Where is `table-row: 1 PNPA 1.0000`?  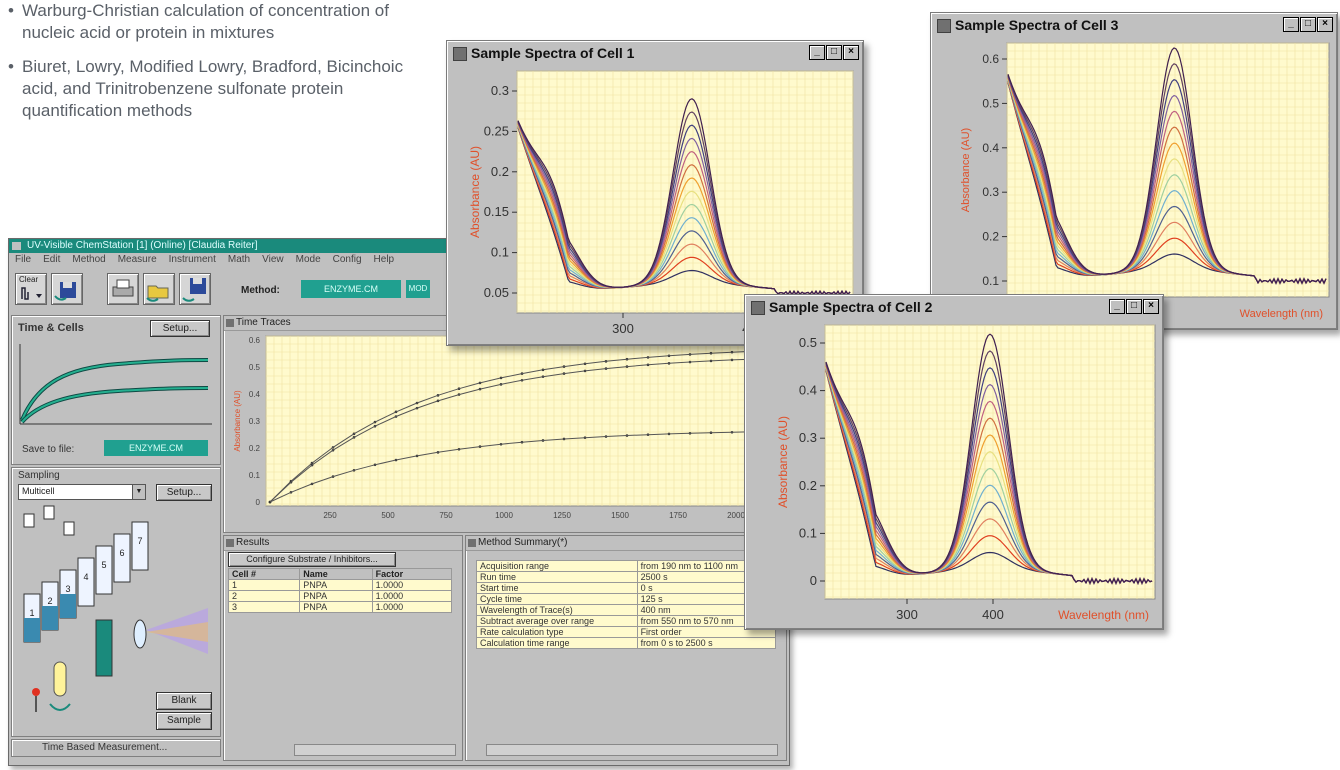
table-row: 1 PNPA 1.0000 is located at coordinates (340, 585).